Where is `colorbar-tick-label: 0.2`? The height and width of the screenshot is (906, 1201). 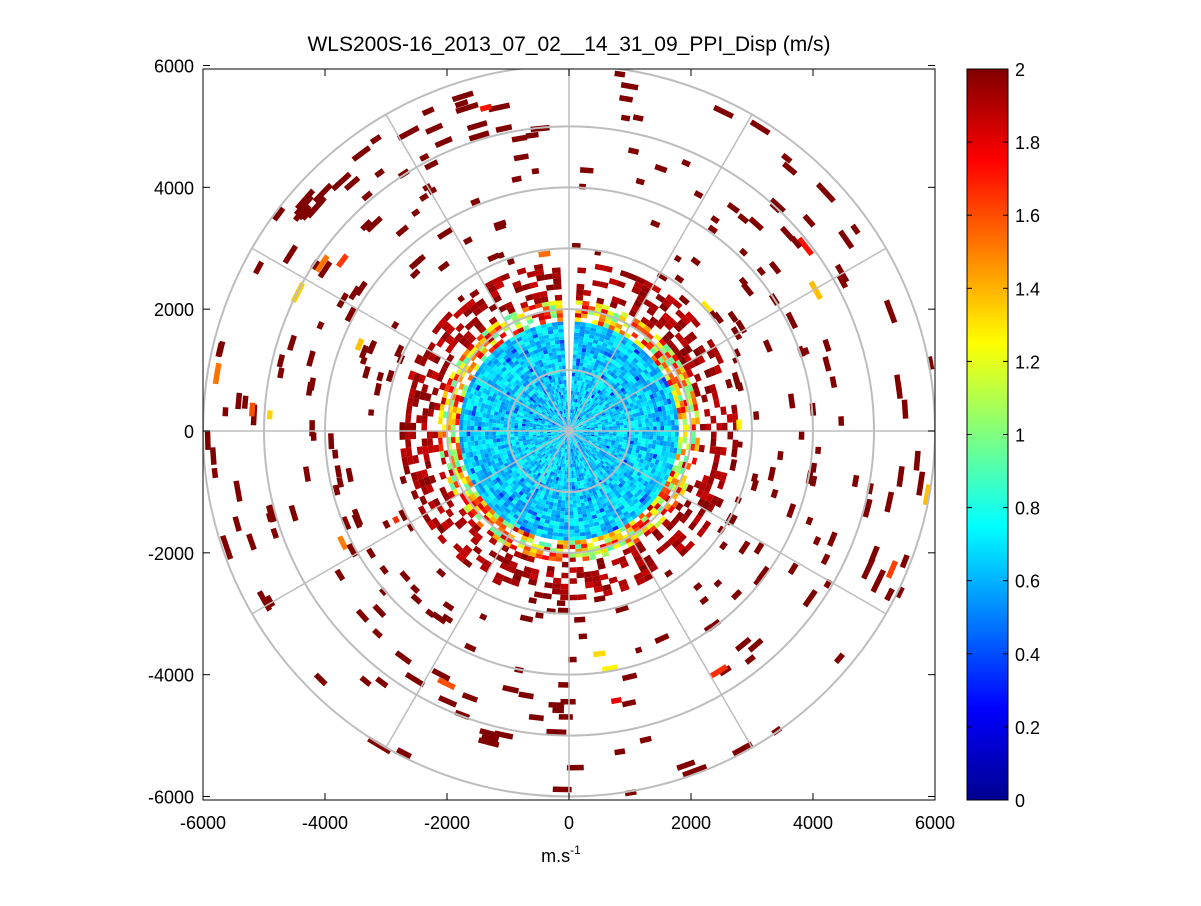 colorbar-tick-label: 0.2 is located at coordinates (1027, 728).